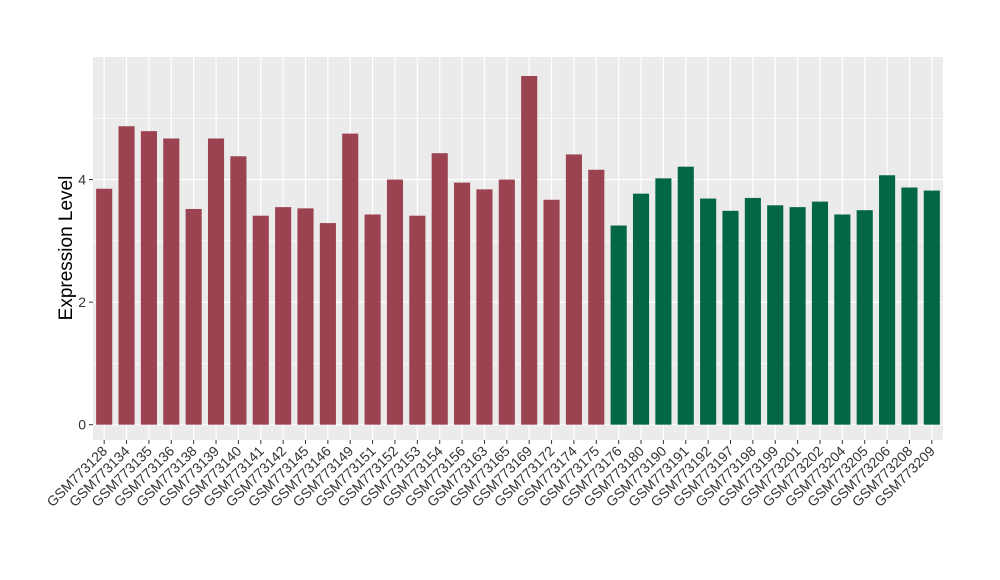 The height and width of the screenshot is (580, 1000). I want to click on bar-GSM773149, so click(350, 279).